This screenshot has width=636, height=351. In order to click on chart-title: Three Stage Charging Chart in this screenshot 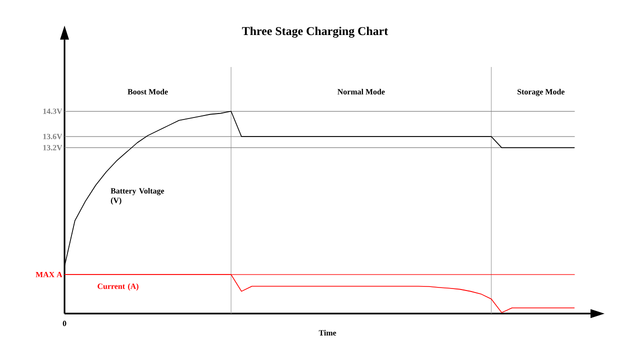, I will do `click(315, 32)`.